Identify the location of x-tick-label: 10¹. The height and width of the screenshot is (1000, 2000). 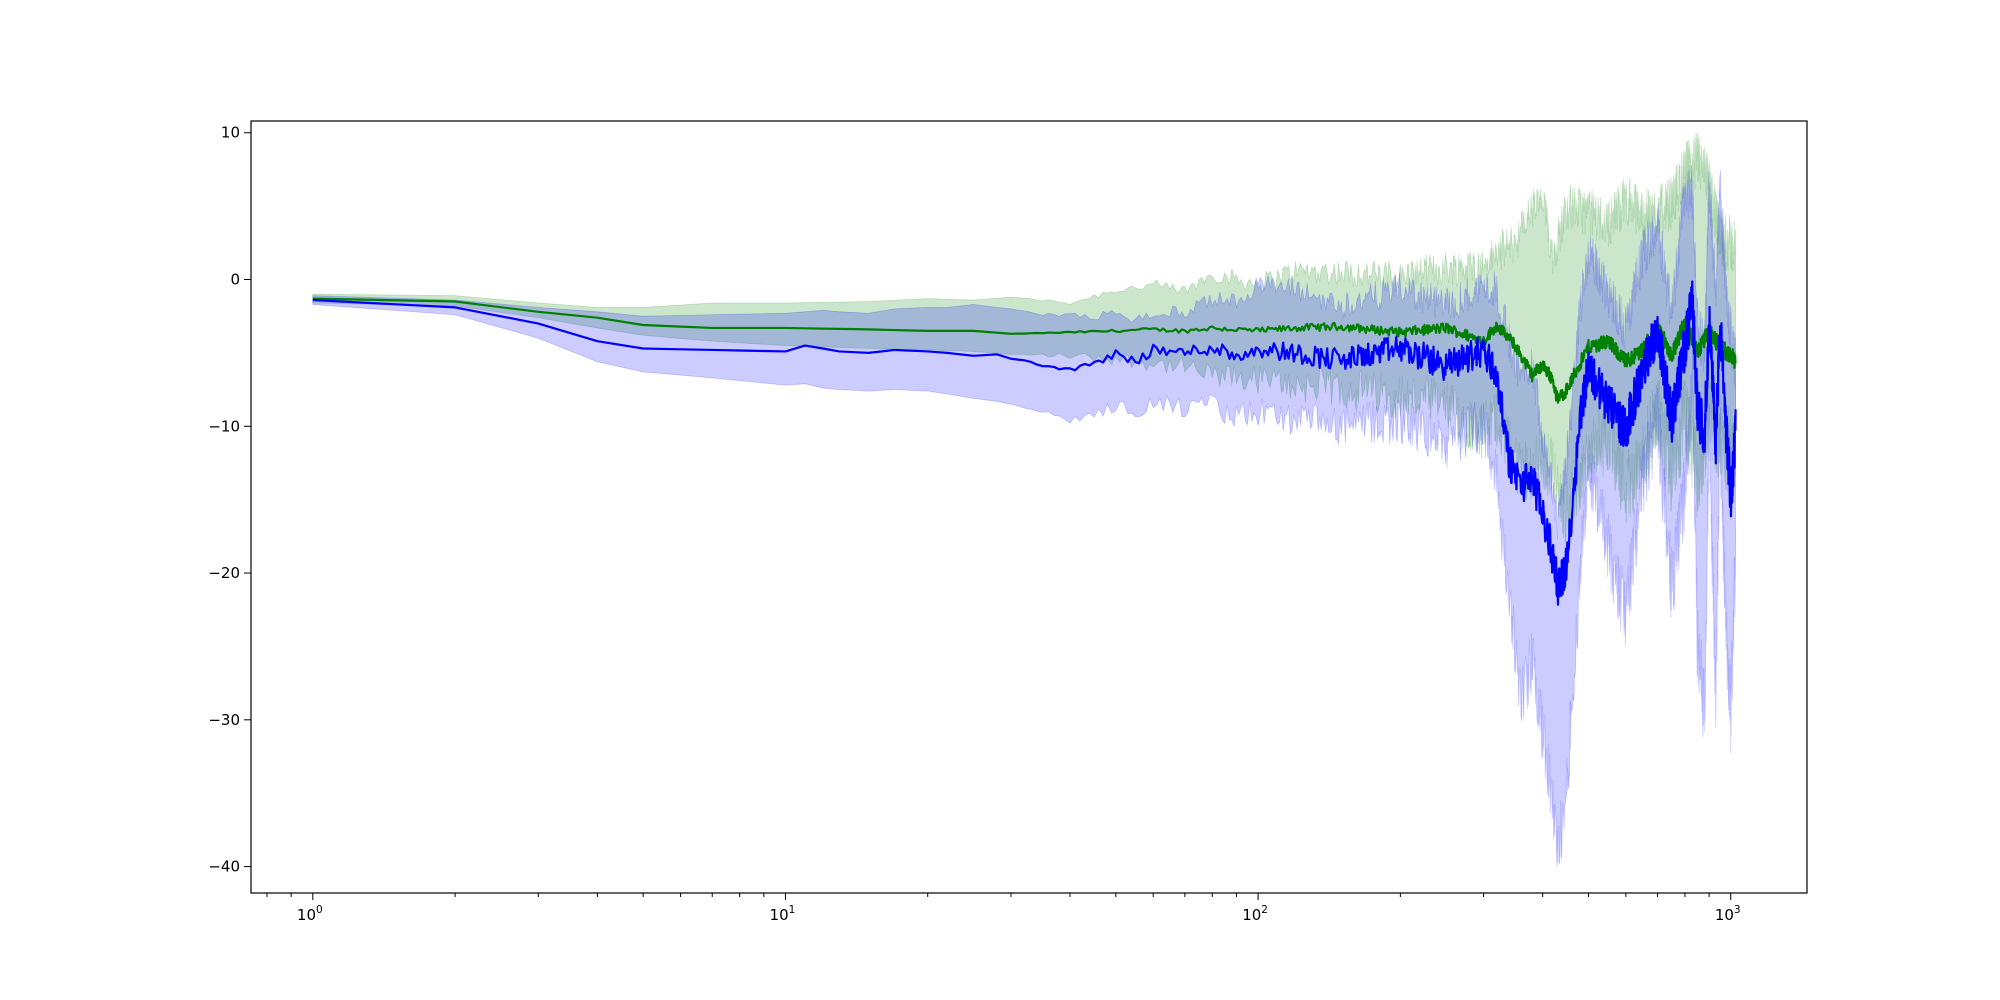
(783, 914).